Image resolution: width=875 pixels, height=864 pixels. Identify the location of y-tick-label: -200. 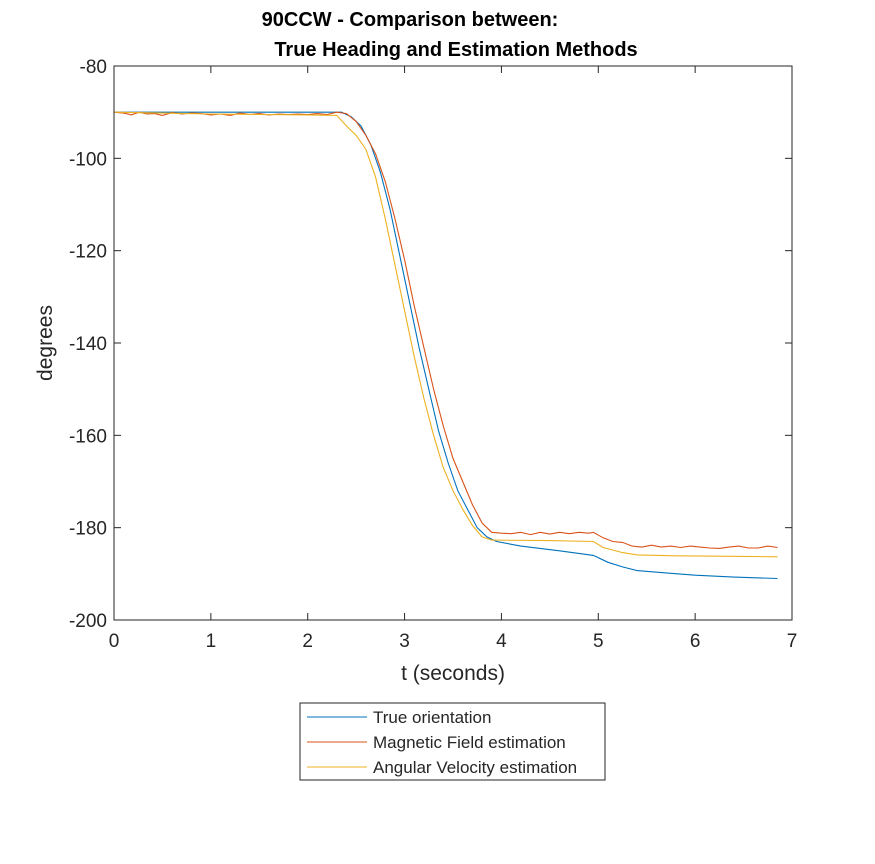
(88, 621).